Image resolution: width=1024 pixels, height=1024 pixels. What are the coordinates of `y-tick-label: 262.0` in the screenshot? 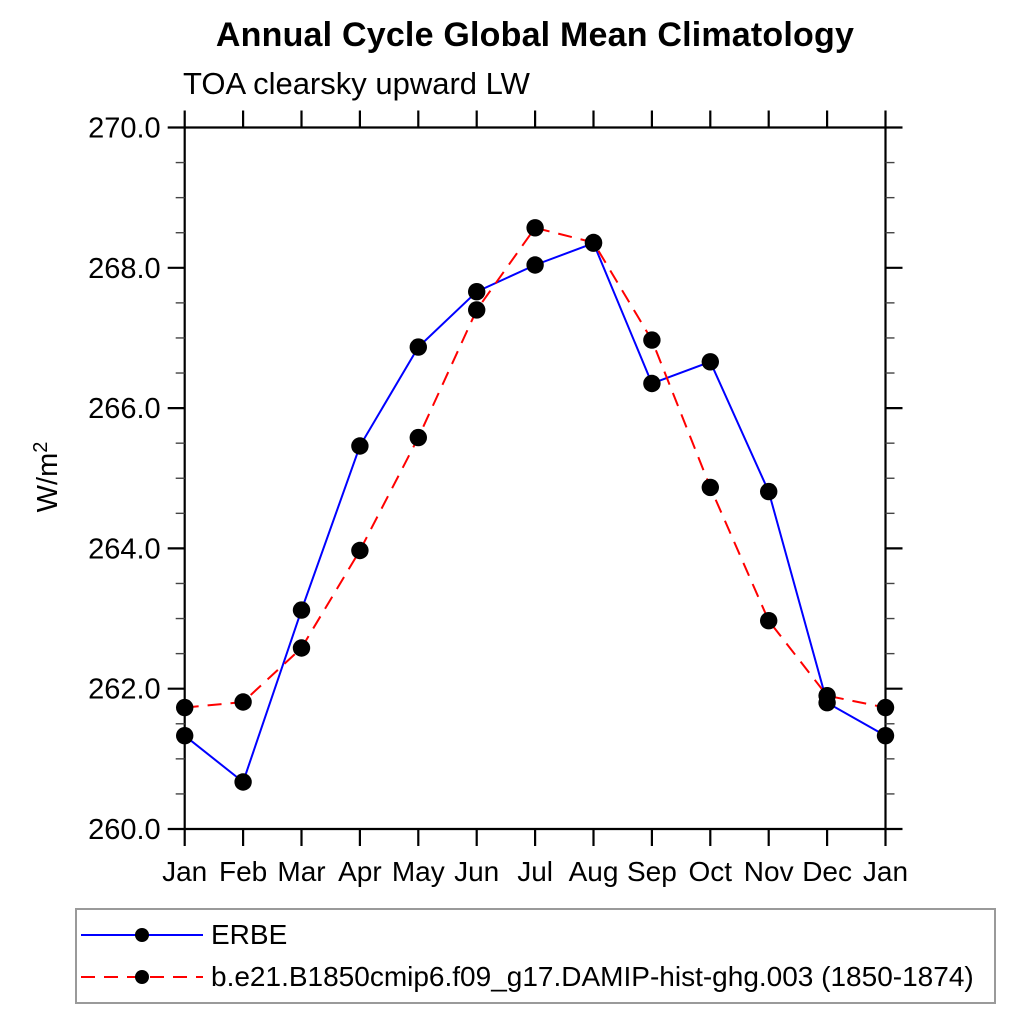 It's located at (124, 690).